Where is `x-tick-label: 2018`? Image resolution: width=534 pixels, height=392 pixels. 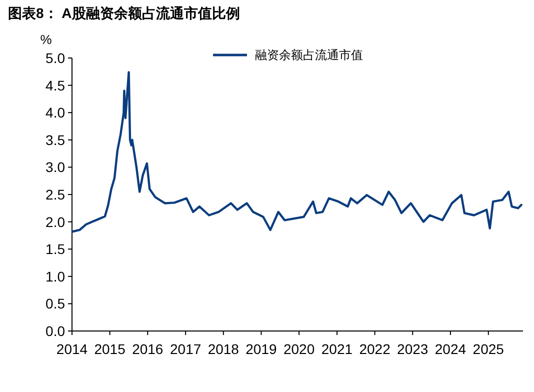 x-tick-label: 2018 is located at coordinates (224, 349).